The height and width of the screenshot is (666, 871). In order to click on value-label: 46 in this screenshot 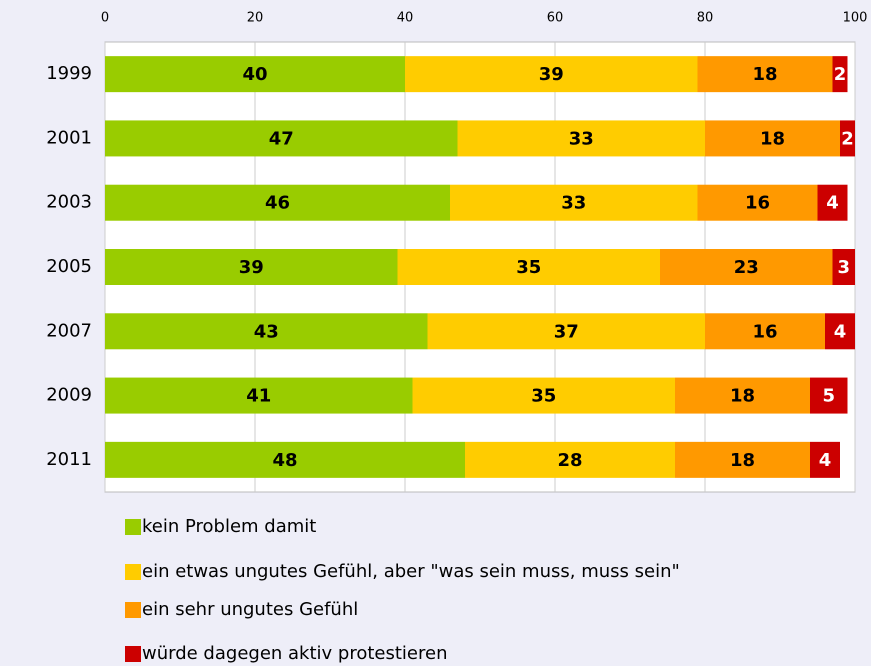, I will do `click(277, 203)`.